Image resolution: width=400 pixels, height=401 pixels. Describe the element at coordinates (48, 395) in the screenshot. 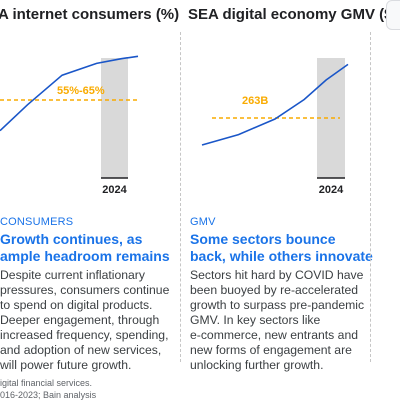

I see `footnote-line: 016-2023; Bain analysis` at that location.